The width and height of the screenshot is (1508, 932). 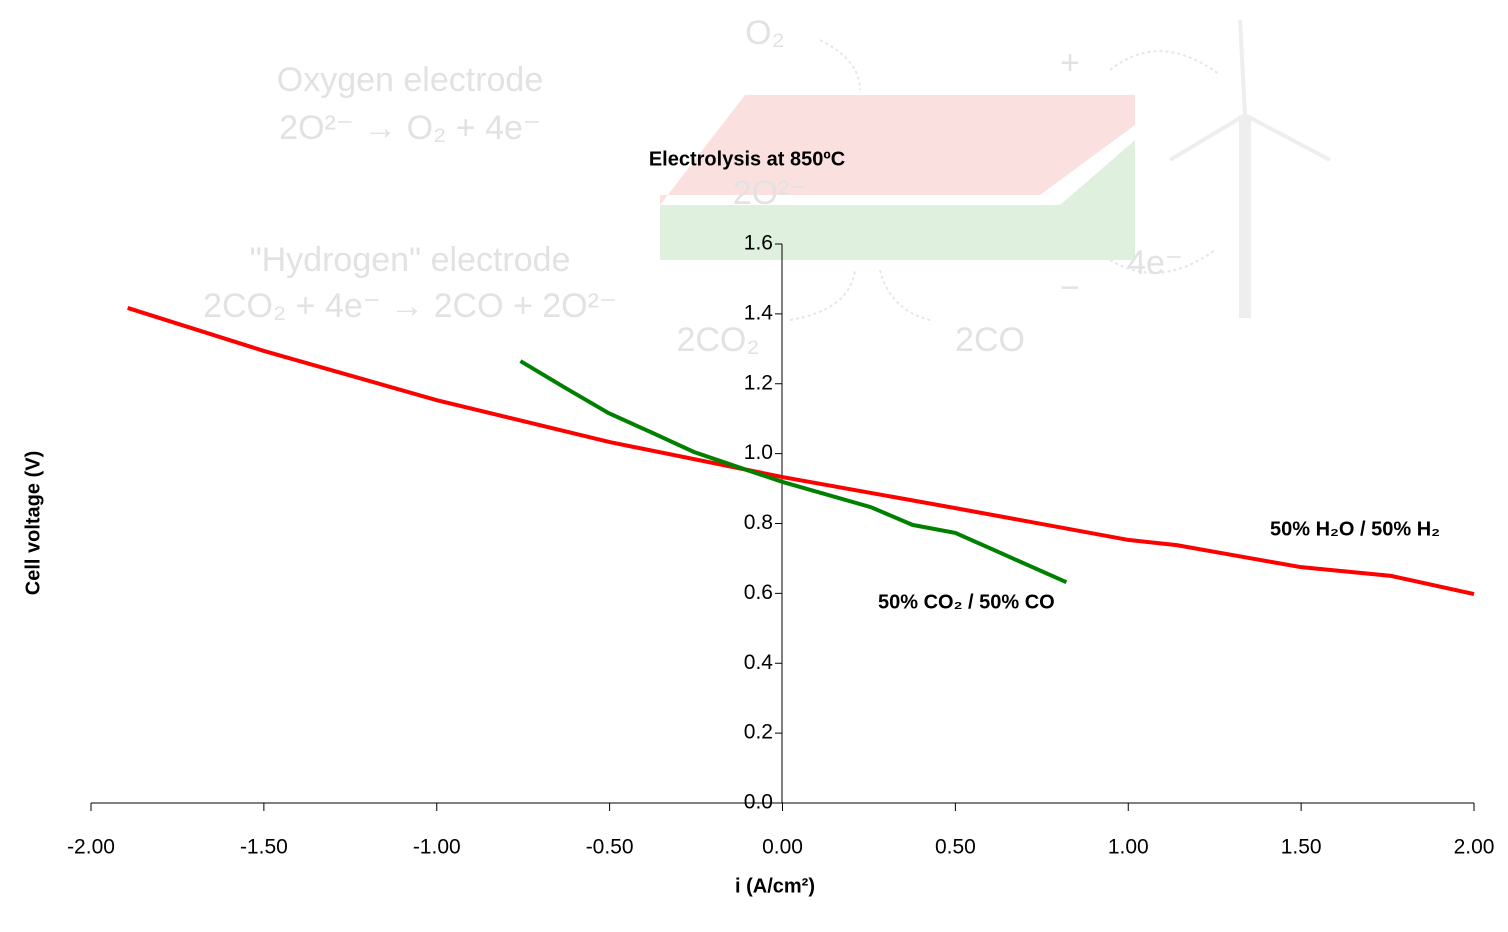 I want to click on annotation: 2CO, so click(x=990, y=340).